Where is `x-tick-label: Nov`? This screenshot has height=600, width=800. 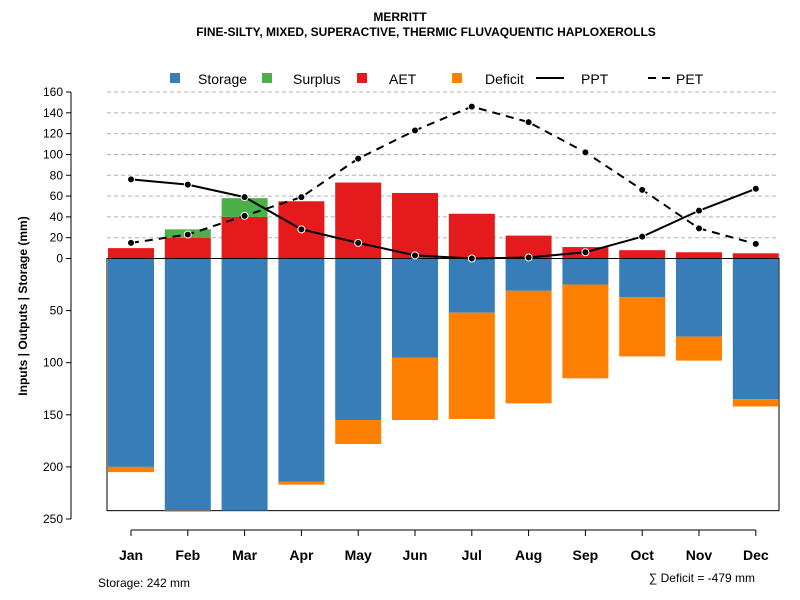
x-tick-label: Nov is located at coordinates (699, 555).